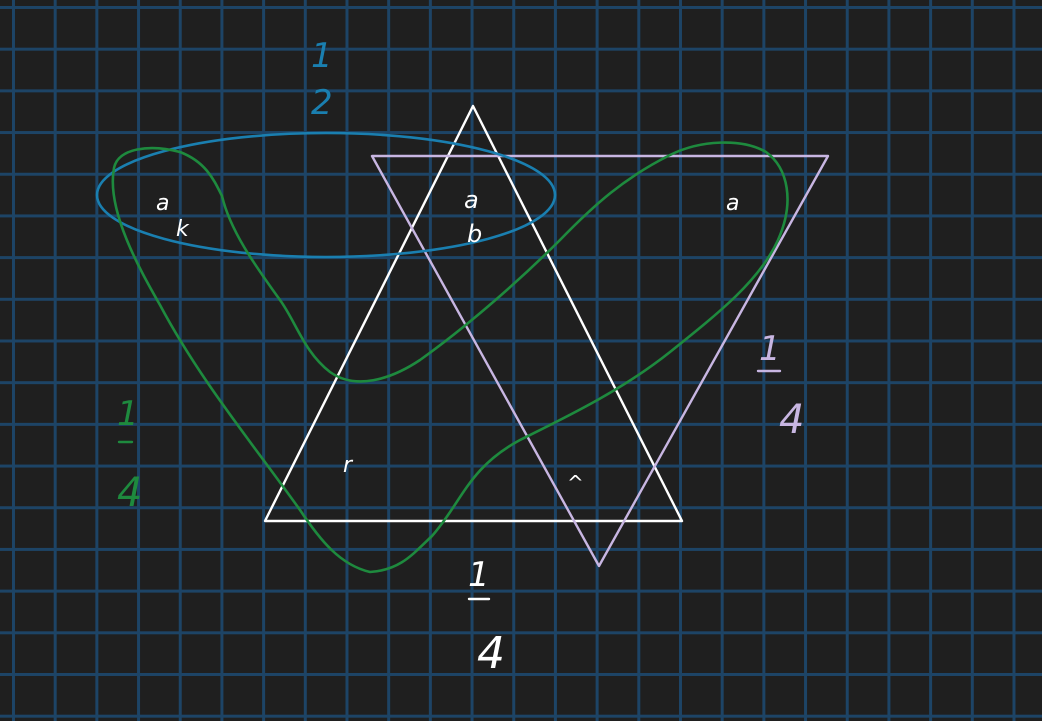 The width and height of the screenshot is (1042, 721). Describe the element at coordinates (129, 493) in the screenshot. I see `green-loop-denominator: 4` at that location.